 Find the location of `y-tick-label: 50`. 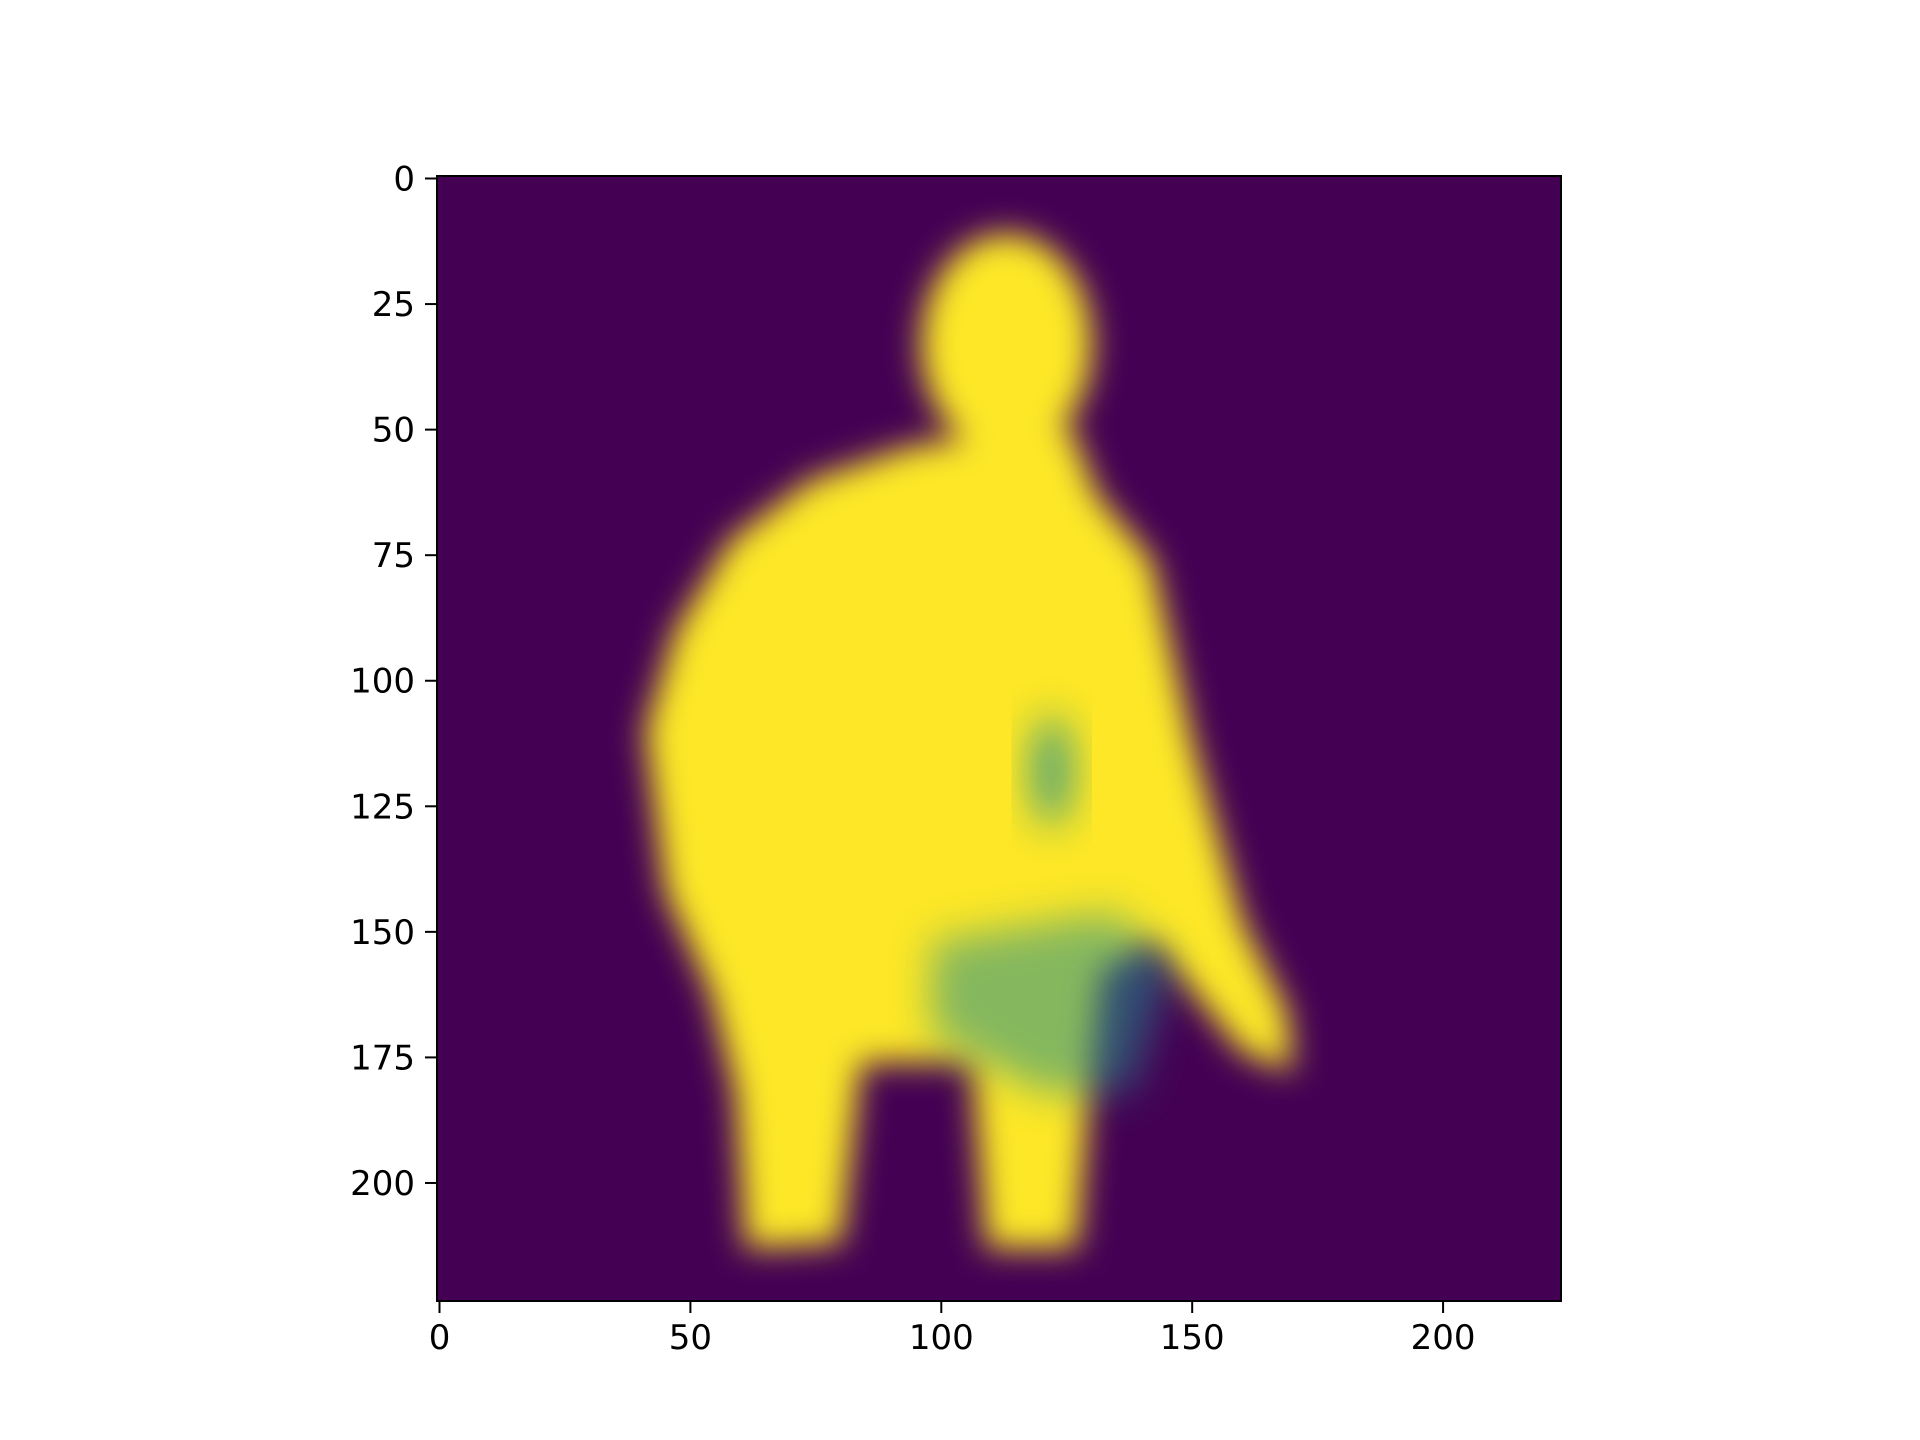

y-tick-label: 50 is located at coordinates (393, 431).